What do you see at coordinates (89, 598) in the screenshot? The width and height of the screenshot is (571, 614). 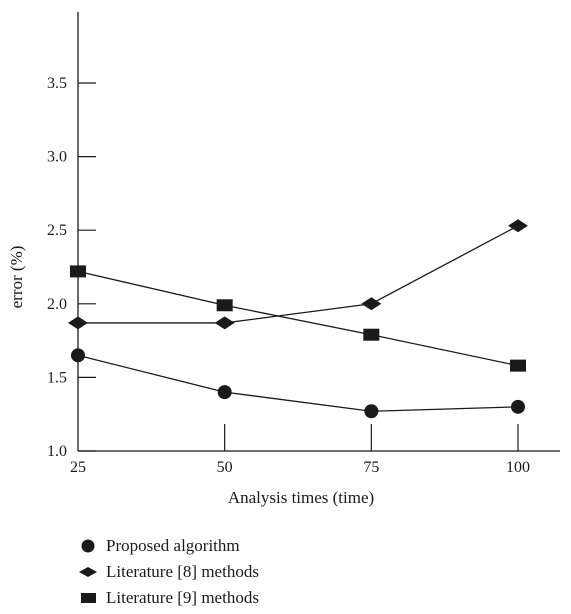 I see `square-marker-icon` at bounding box center [89, 598].